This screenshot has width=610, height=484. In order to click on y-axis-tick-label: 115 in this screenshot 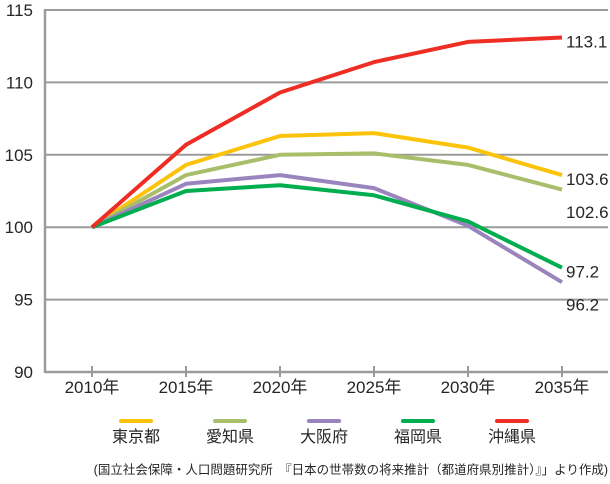, I will do `click(19, 10)`.